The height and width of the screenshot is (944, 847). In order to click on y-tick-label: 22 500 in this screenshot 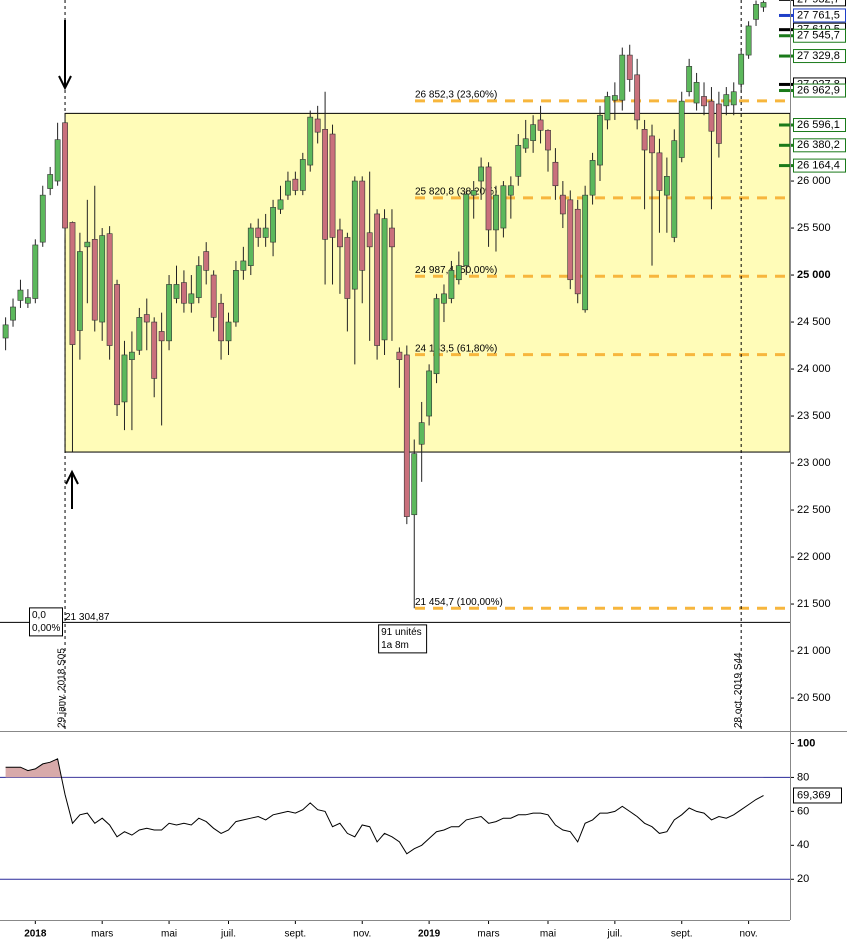, I will do `click(814, 510)`.